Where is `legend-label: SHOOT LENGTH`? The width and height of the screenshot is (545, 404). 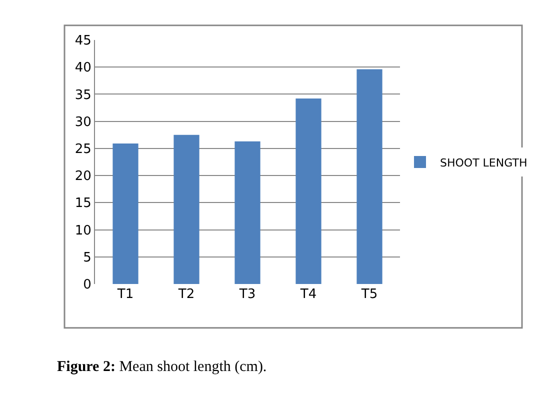 legend-label: SHOOT LENGTH is located at coordinates (484, 163).